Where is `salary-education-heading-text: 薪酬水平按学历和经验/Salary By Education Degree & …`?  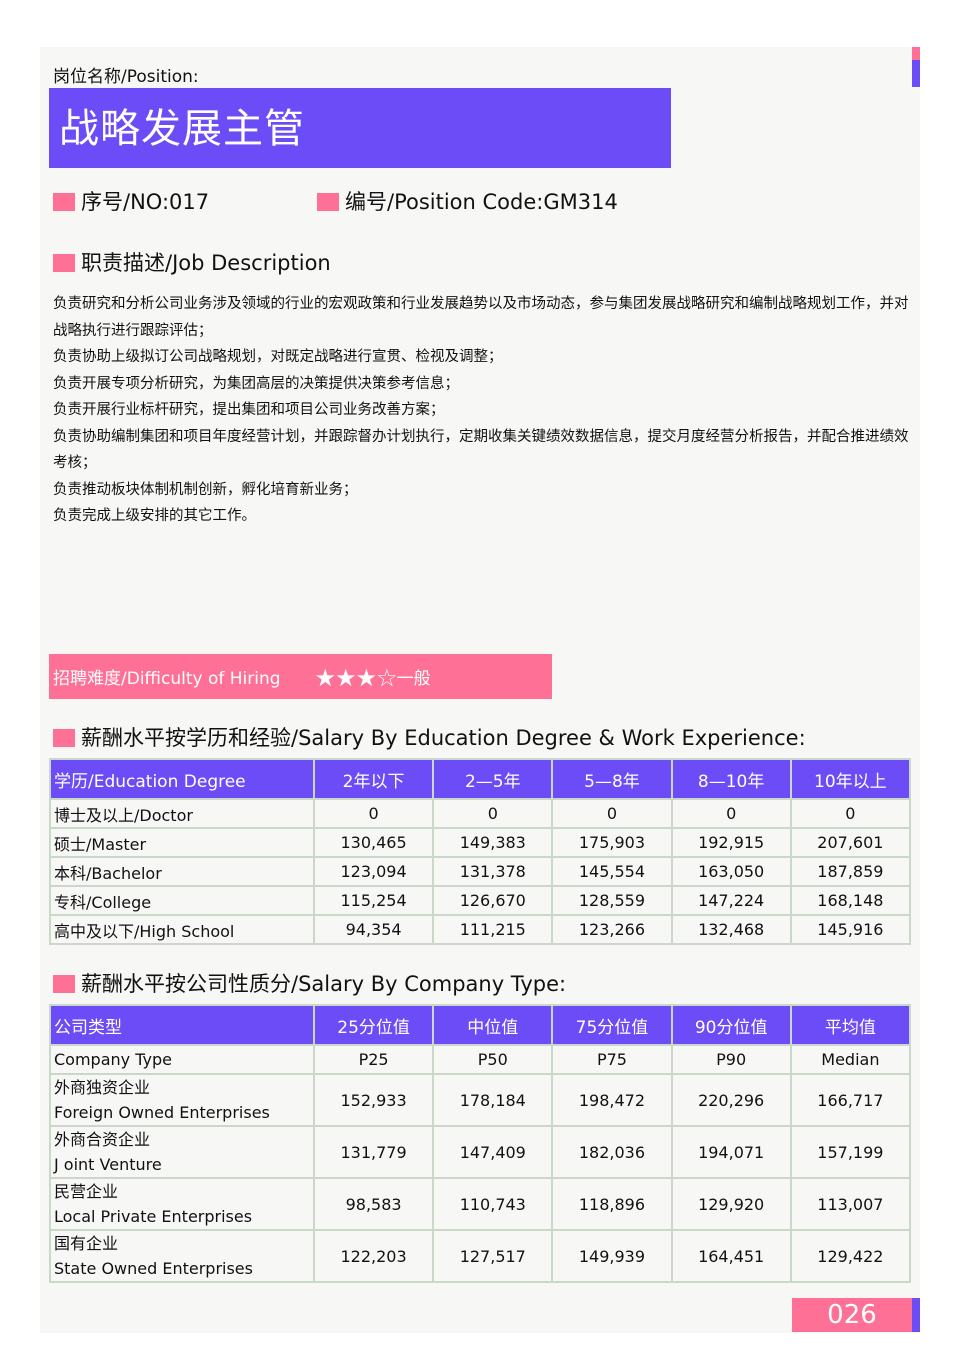 salary-education-heading-text: 薪酬水平按学历和经验/Salary By Education Degree & … is located at coordinates (443, 738).